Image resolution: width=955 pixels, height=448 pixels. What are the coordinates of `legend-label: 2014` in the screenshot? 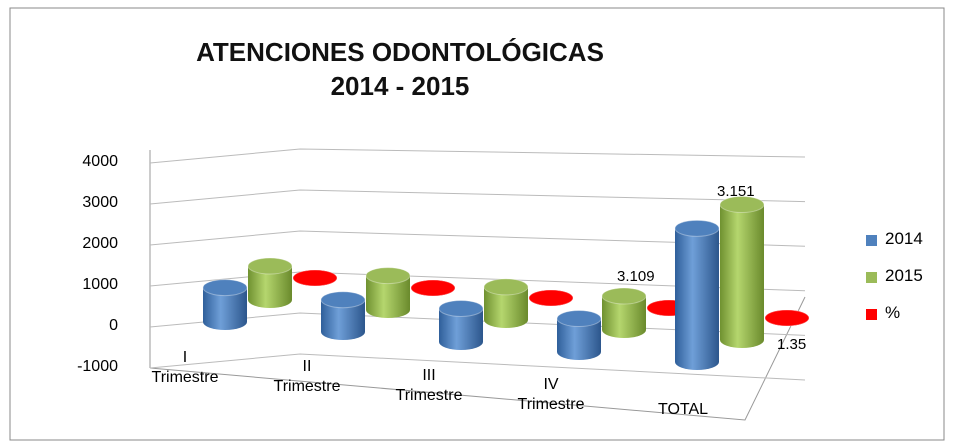 It's located at (904, 238).